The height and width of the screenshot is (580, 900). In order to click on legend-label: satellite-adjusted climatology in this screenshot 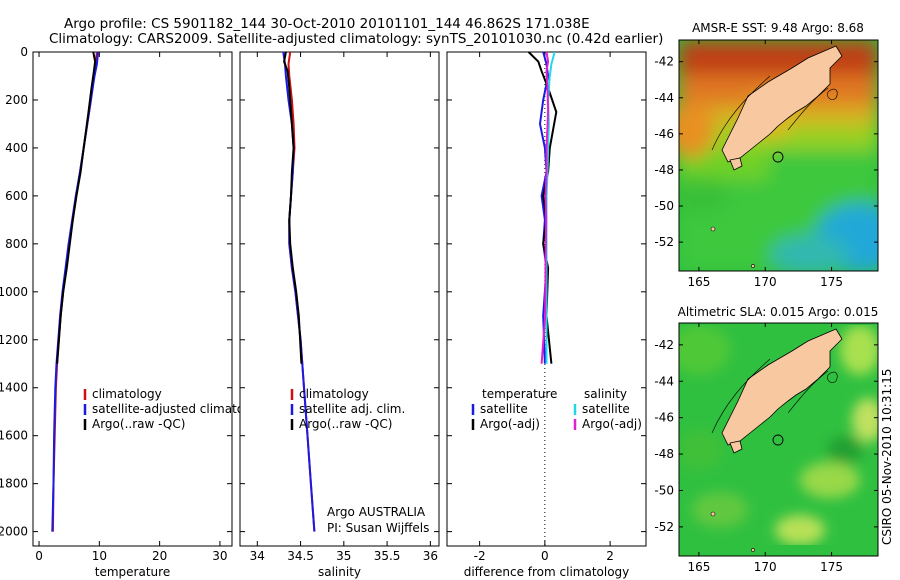, I will do `click(181, 409)`.